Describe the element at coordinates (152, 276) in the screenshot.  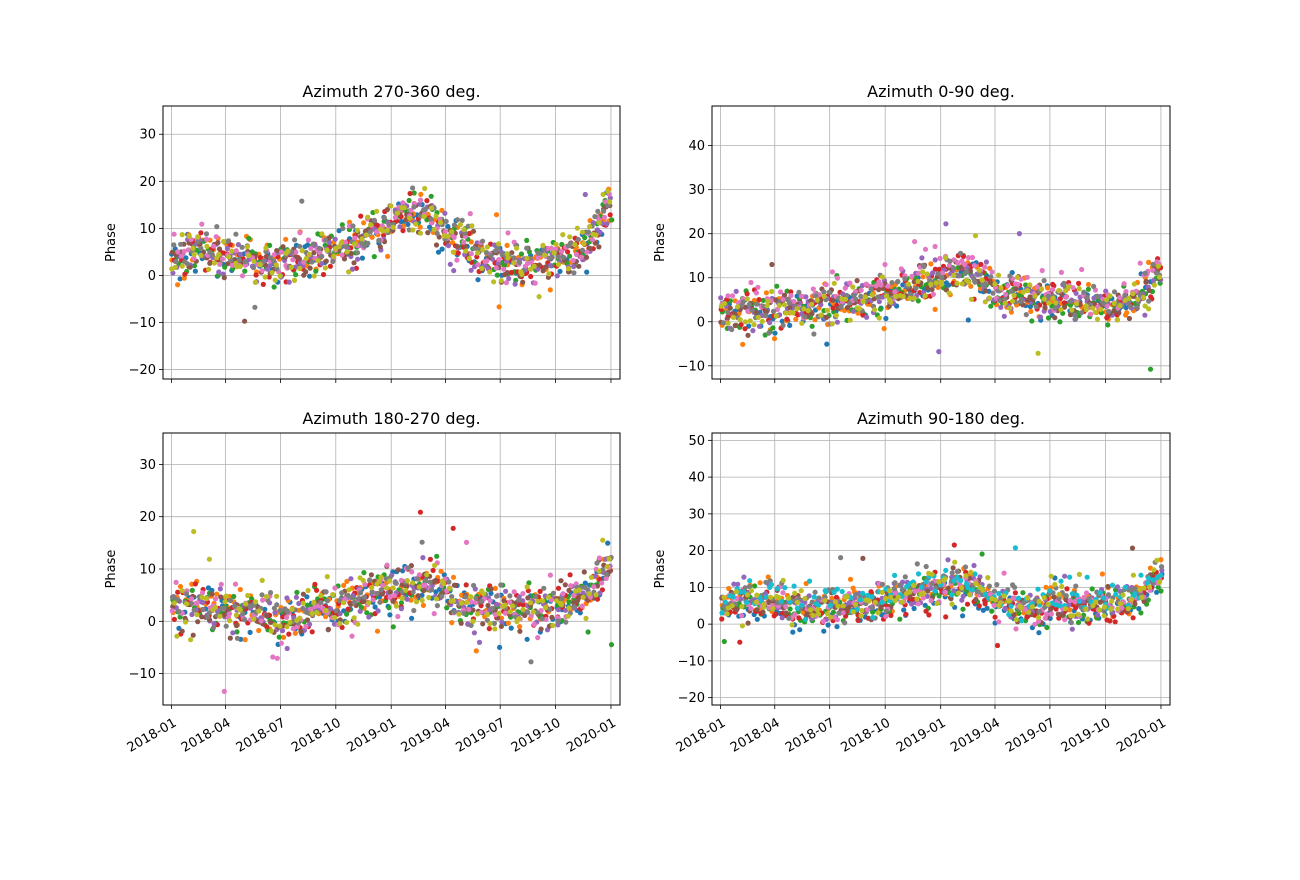
I see `y-tick-label: 0` at that location.